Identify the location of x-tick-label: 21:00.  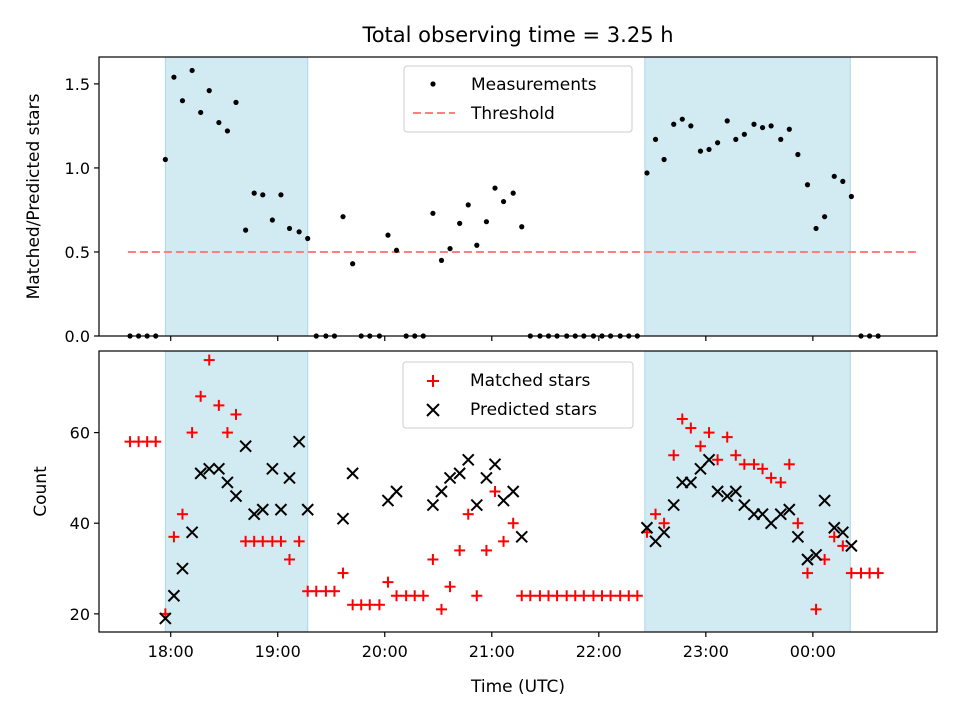
(492, 651).